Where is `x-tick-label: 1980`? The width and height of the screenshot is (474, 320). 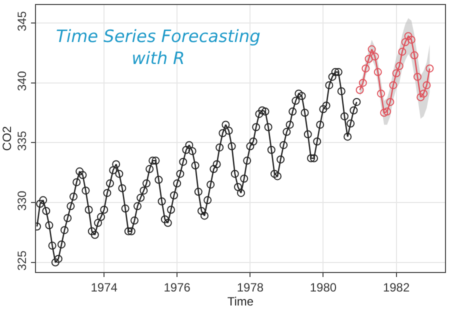 x-tick-label: 1980 is located at coordinates (323, 287).